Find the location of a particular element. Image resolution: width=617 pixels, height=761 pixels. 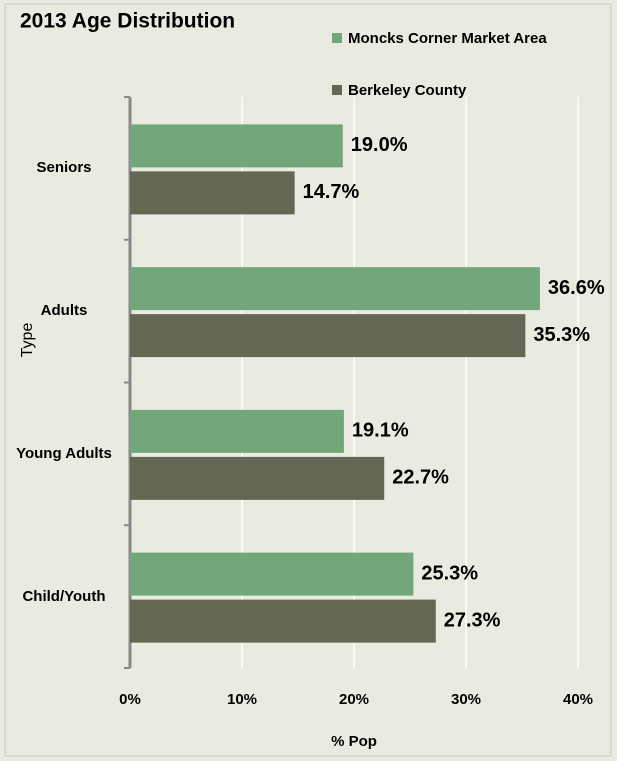

x-tick-label: 0% is located at coordinates (130, 699).